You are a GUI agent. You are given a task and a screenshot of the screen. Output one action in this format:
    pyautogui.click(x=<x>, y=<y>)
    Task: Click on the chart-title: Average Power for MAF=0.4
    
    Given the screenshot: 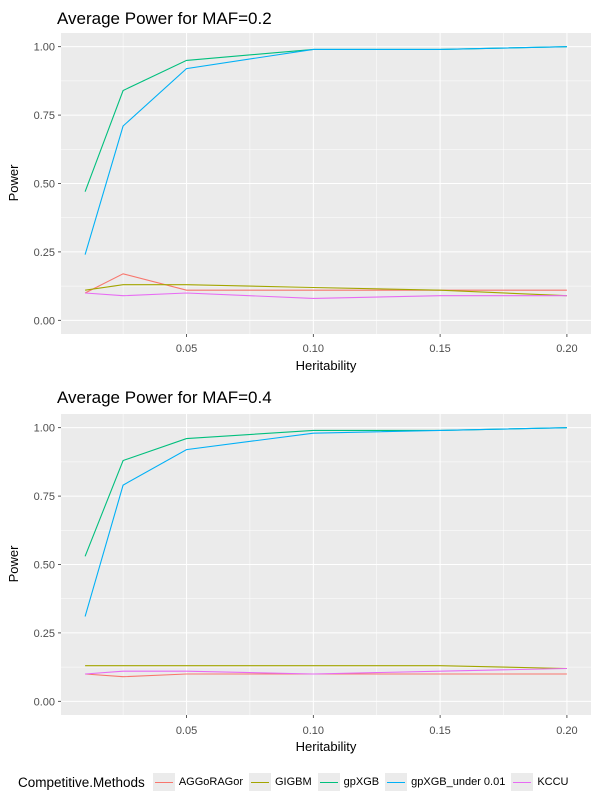 What is the action you would take?
    pyautogui.click(x=164, y=397)
    